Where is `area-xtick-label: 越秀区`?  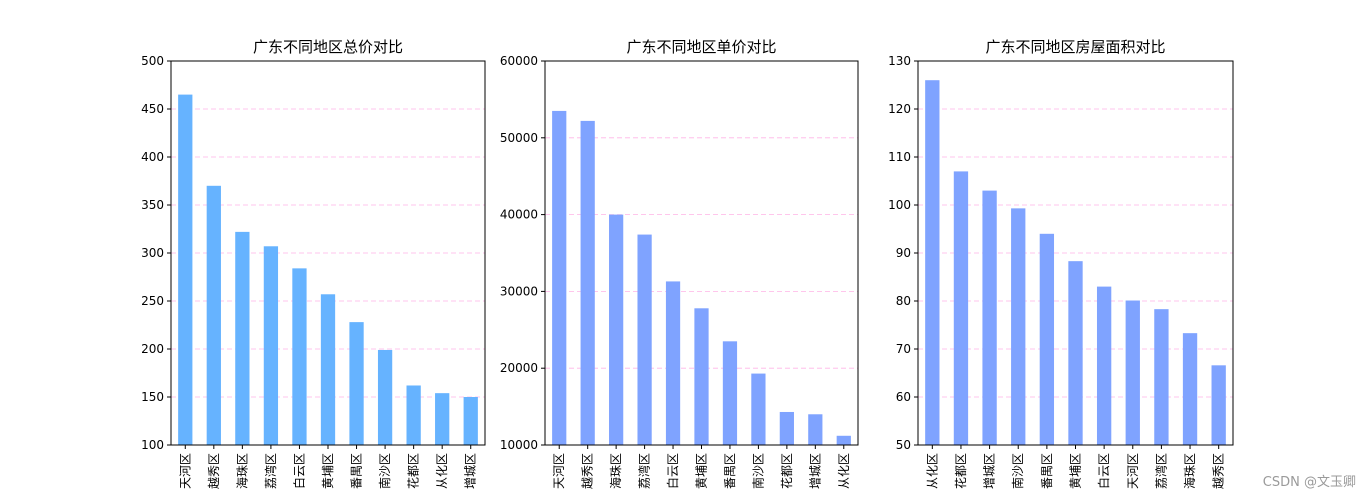
area-xtick-label: 越秀区 is located at coordinates (1219, 471).